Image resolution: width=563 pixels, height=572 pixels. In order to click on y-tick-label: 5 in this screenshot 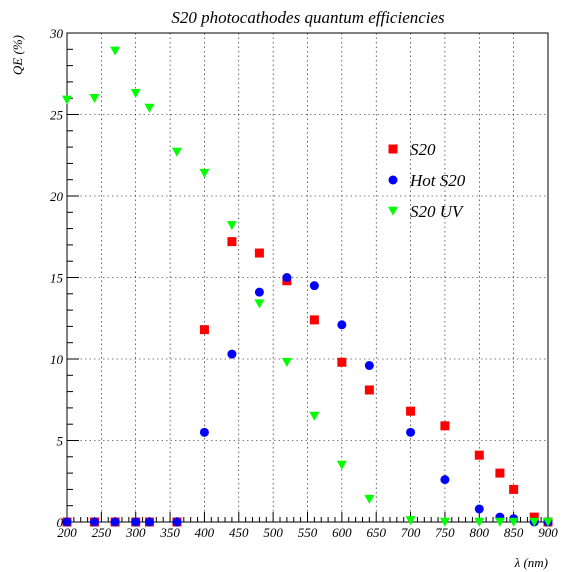, I will do `click(60, 441)`.